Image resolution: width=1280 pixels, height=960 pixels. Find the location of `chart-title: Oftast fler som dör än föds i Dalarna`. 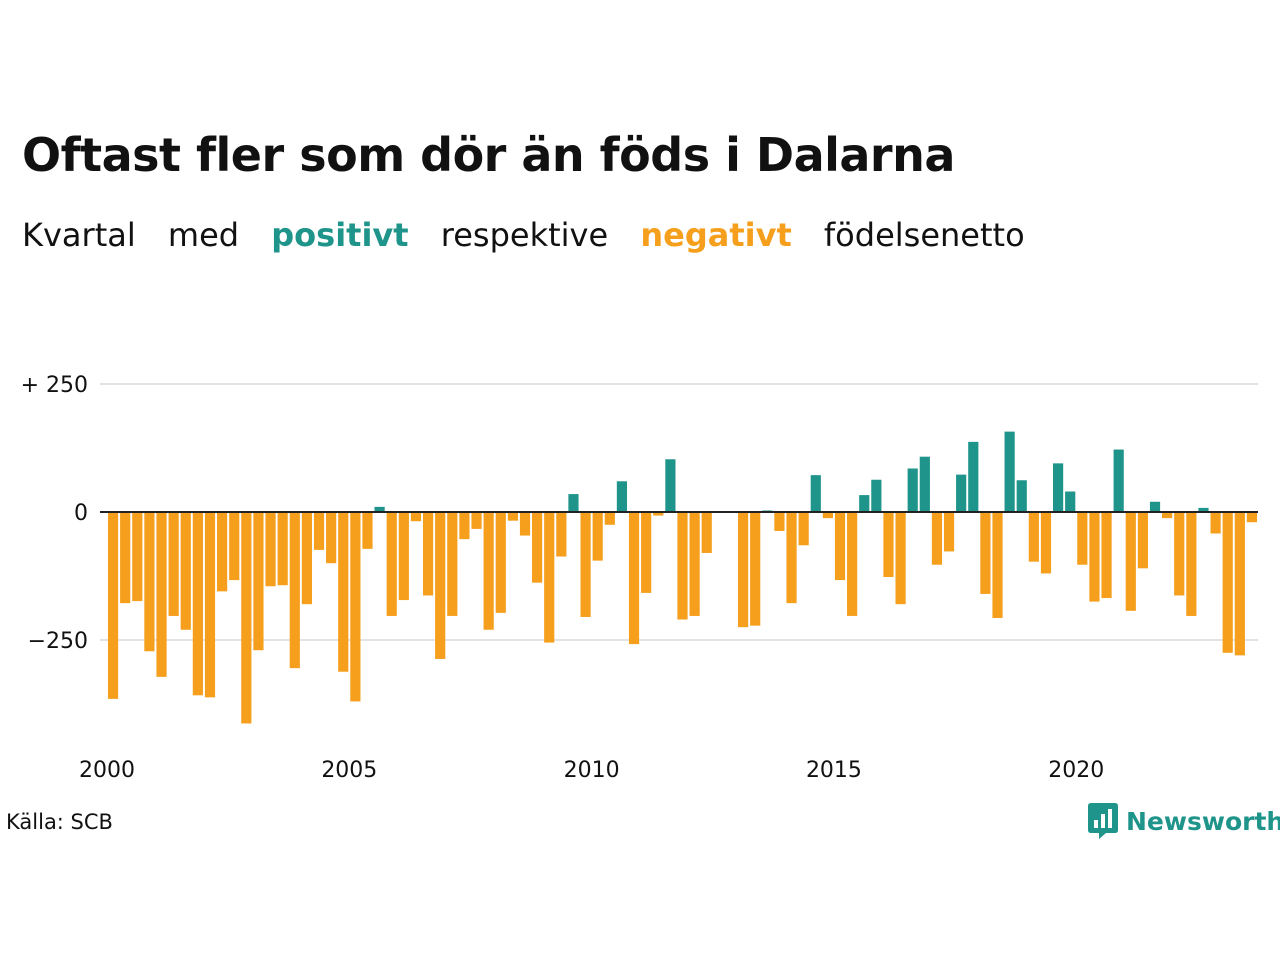

chart-title: Oftast fler som dör än föds i Dalarna is located at coordinates (488, 155).